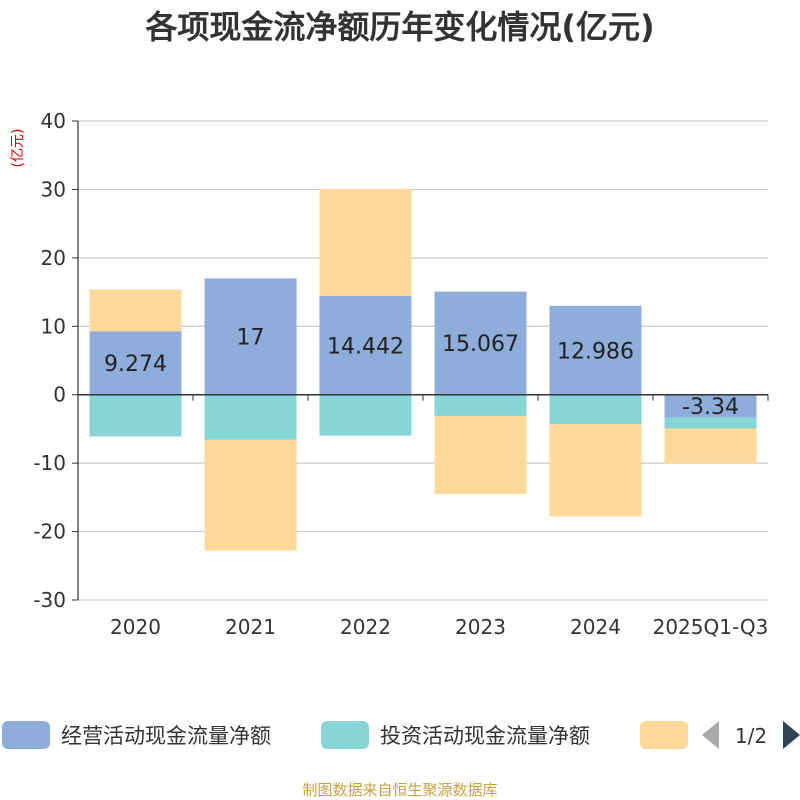 Image resolution: width=800 pixels, height=800 pixels. Describe the element at coordinates (365, 242) in the screenshot. I see `bar-series2-2022` at that location.